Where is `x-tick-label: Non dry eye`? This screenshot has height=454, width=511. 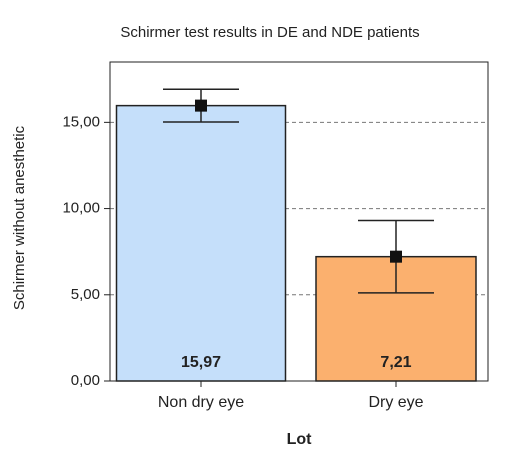
x-tick-label: Non dry eye is located at coordinates (201, 402).